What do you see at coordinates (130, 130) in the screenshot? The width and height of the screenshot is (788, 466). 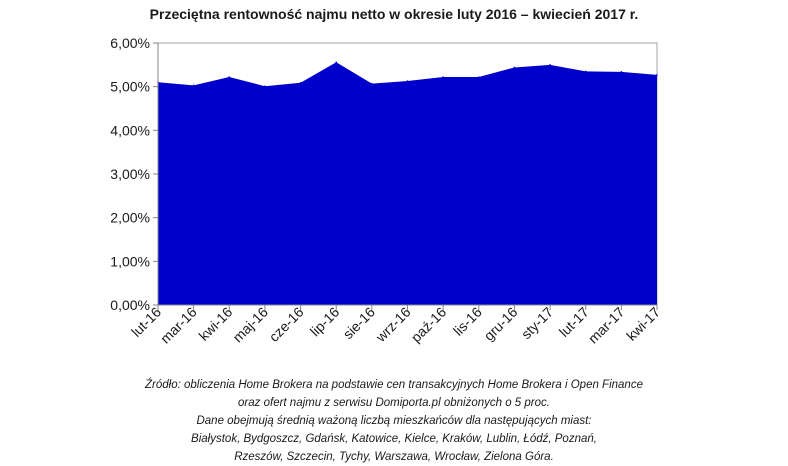 I see `y-tick-label: 4,00%` at bounding box center [130, 130].